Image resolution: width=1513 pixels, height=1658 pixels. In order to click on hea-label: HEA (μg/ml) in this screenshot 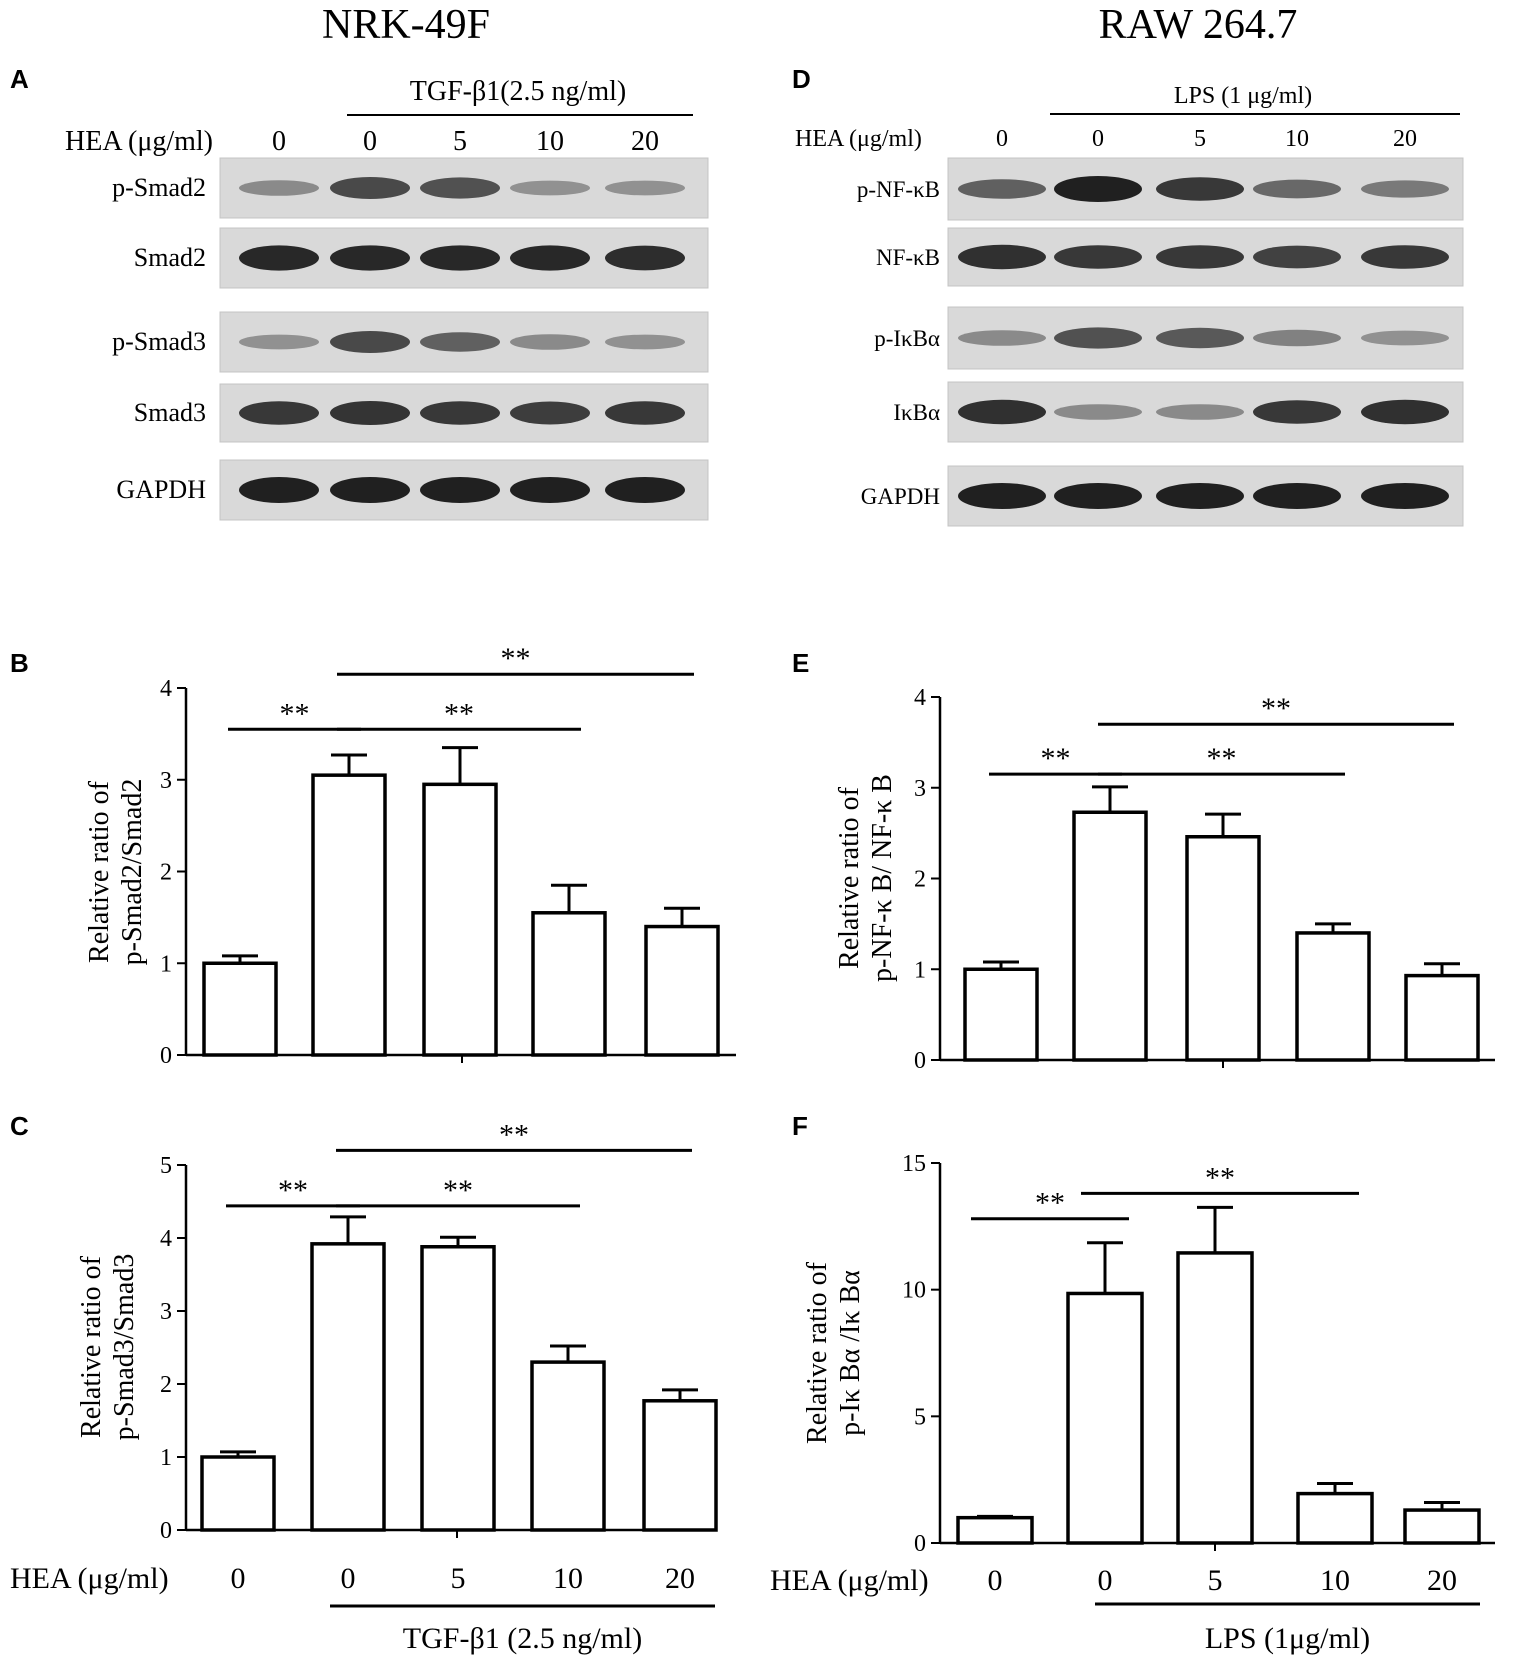, I will do `click(858, 139)`.